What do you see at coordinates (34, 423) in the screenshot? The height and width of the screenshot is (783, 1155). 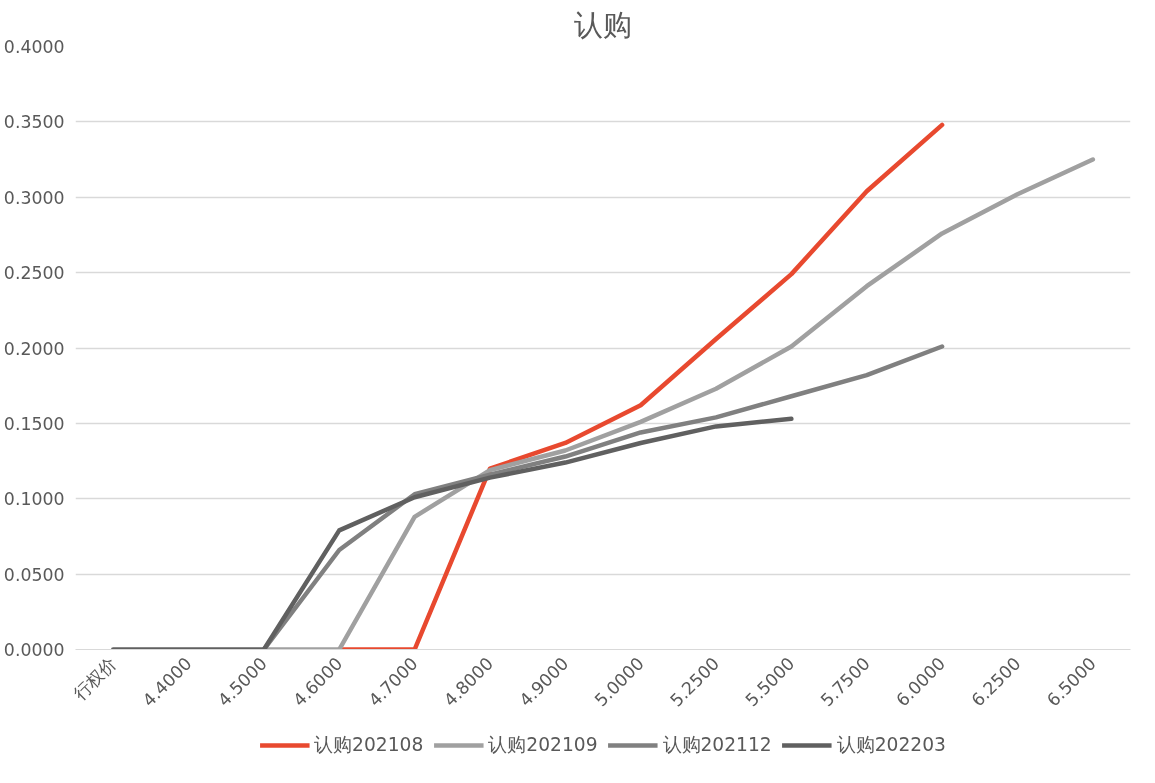 I see `y-tick-label: 0.1500` at bounding box center [34, 423].